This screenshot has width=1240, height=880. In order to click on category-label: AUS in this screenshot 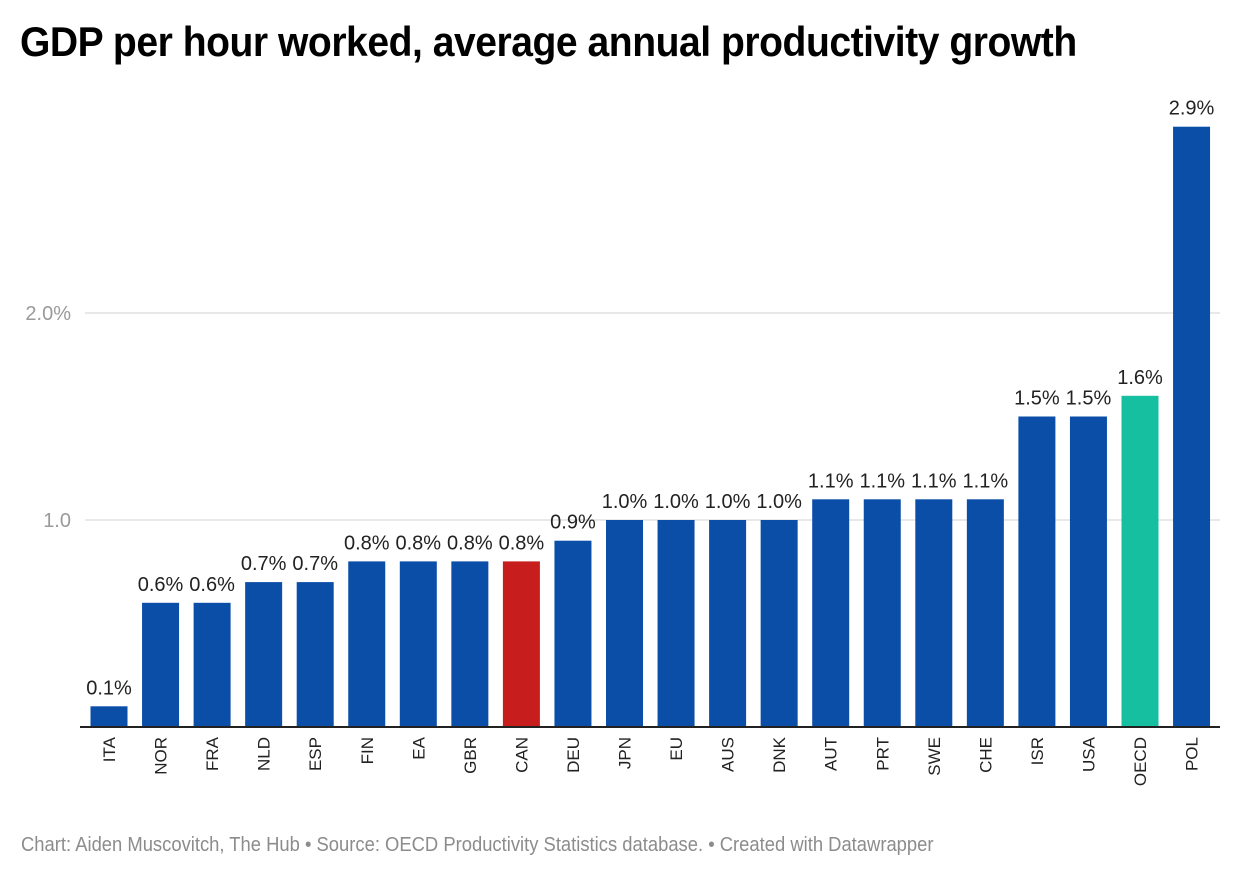, I will do `click(728, 754)`.